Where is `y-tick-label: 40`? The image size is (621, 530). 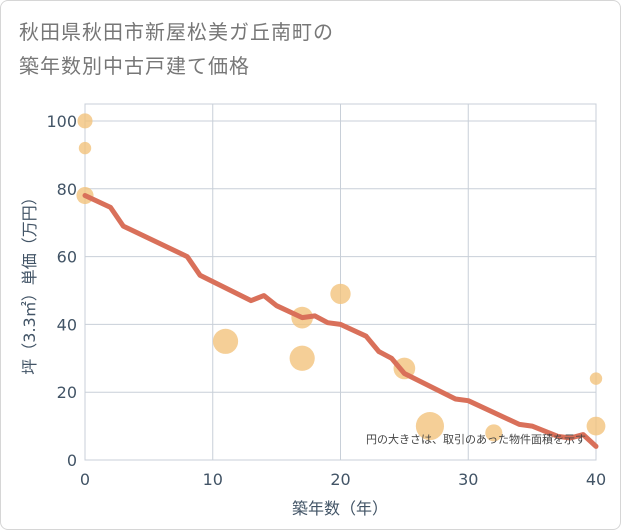
y-tick-label: 40 is located at coordinates (67, 324).